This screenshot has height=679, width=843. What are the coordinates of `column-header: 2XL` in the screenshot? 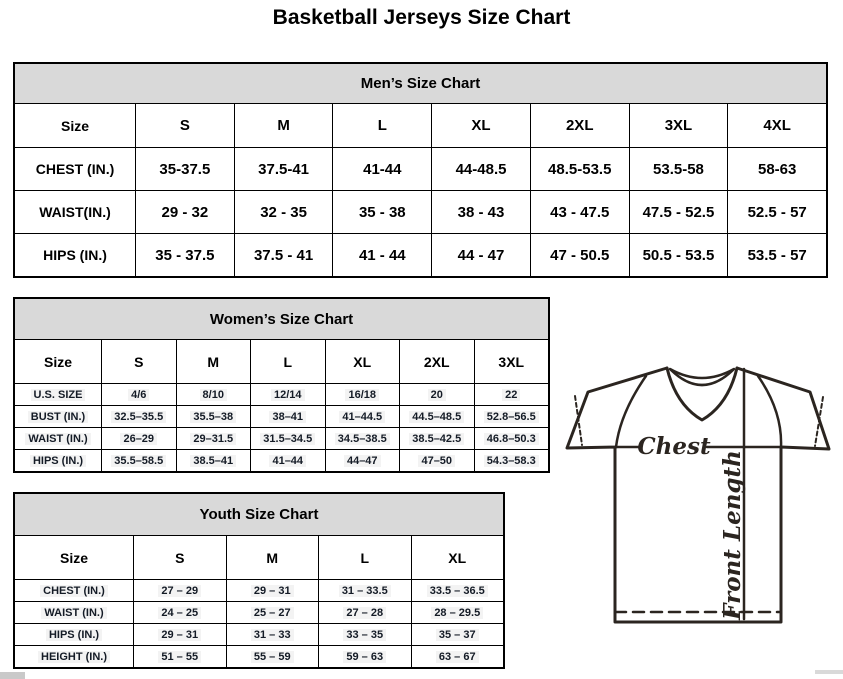 It's located at (436, 361).